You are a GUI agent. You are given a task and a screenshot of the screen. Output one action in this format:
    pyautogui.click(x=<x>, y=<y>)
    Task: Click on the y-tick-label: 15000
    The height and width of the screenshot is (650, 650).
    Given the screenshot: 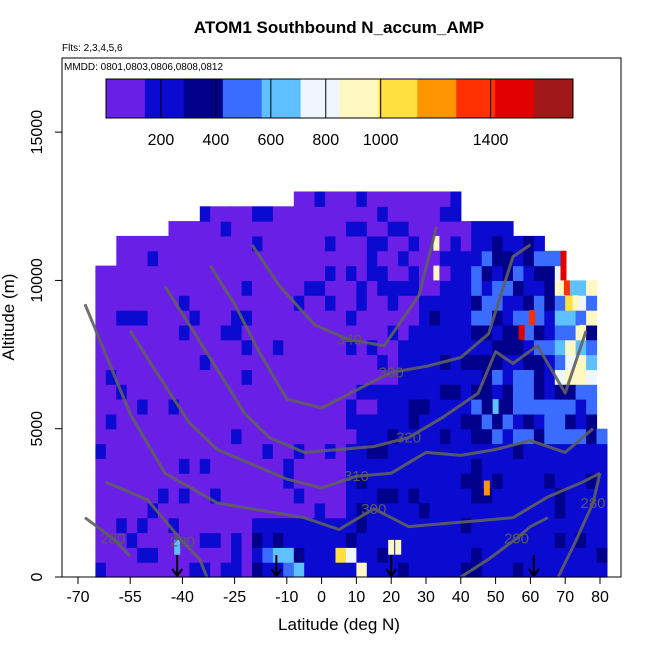 What is the action you would take?
    pyautogui.click(x=37, y=132)
    